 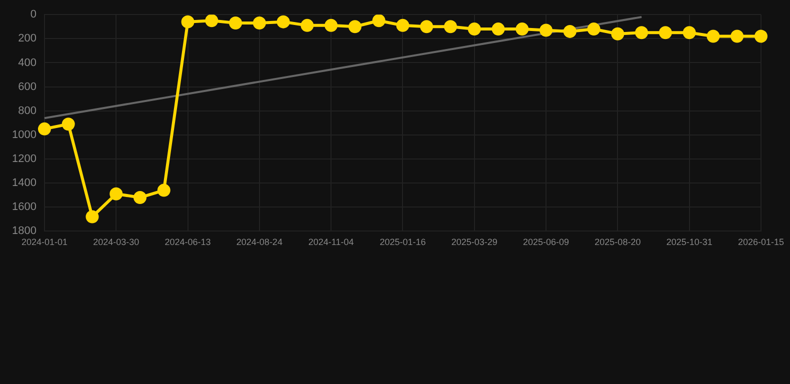 I want to click on y-tick-label: 400, so click(x=27, y=62).